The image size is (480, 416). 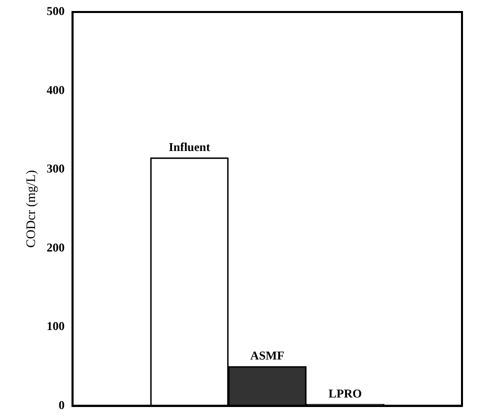 I want to click on y-tick-label: 400, so click(x=55, y=89).